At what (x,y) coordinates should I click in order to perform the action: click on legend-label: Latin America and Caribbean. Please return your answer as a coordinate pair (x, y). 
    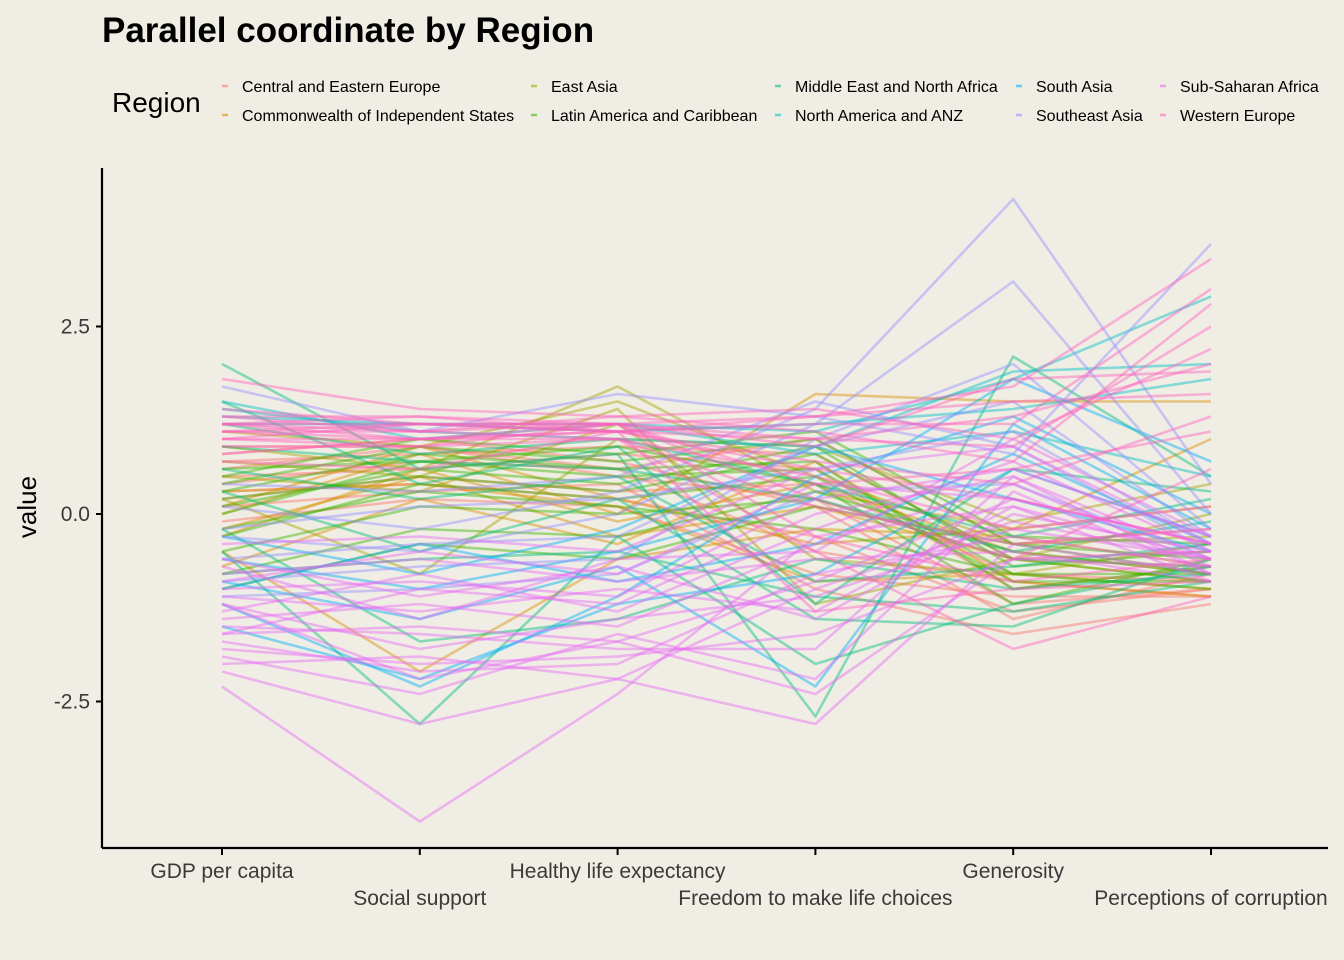
    Looking at the image, I should click on (654, 116).